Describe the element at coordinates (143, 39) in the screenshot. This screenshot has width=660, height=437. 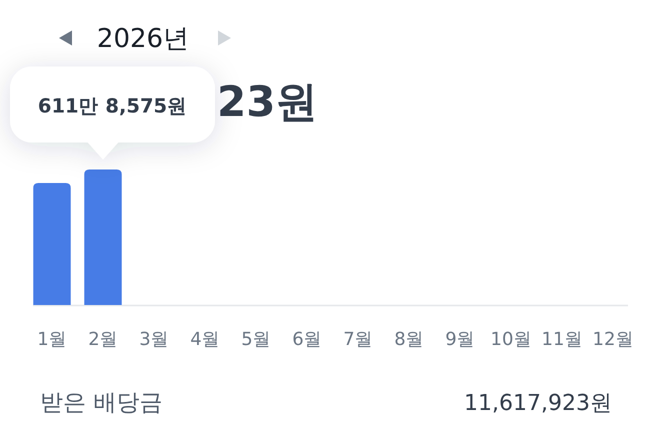
I see `chart-title: 2026년` at that location.